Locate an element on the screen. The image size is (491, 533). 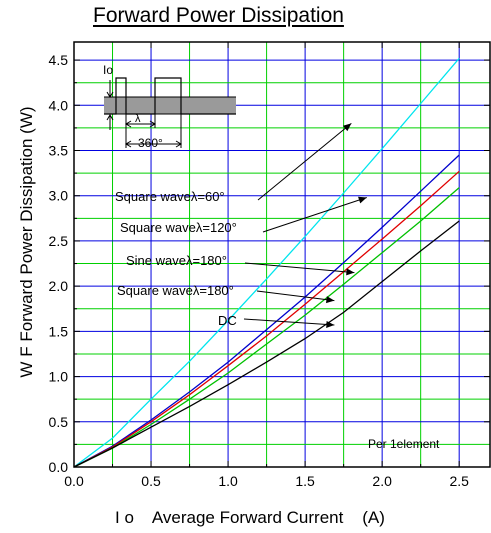
annotation-label: Square waveλ=60° is located at coordinates (170, 196).